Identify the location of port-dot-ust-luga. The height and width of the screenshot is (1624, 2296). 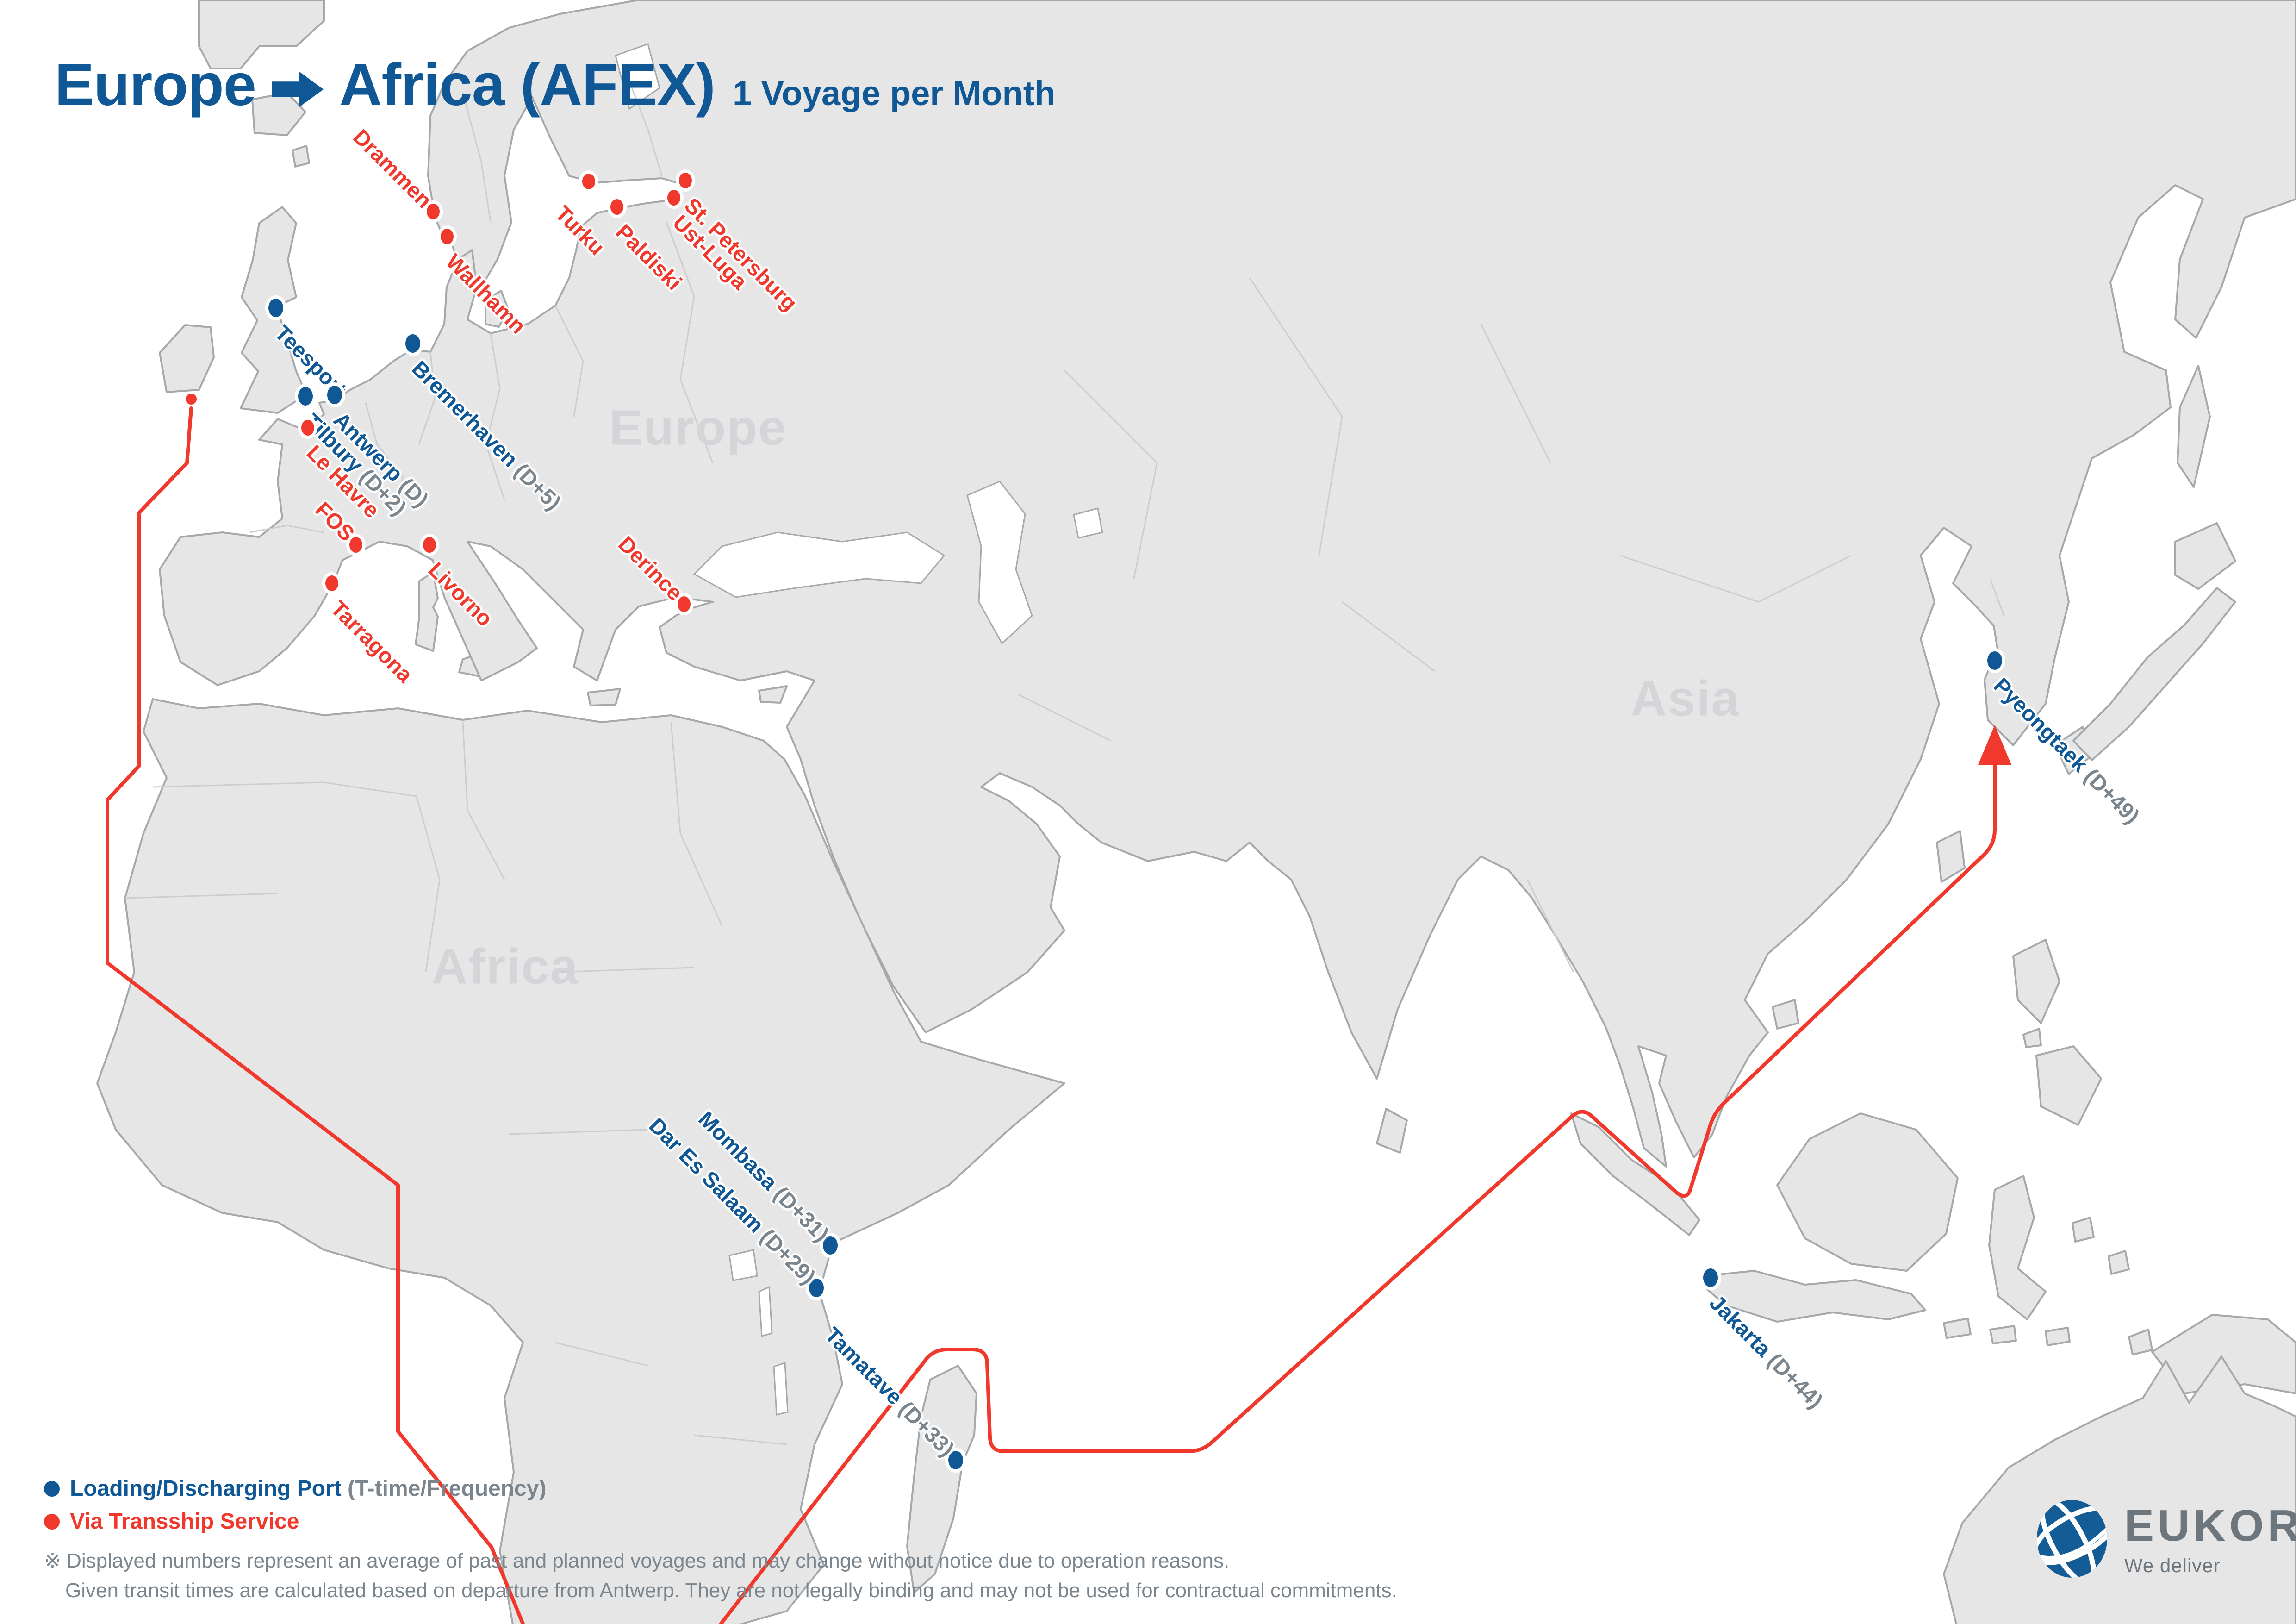
(674, 197).